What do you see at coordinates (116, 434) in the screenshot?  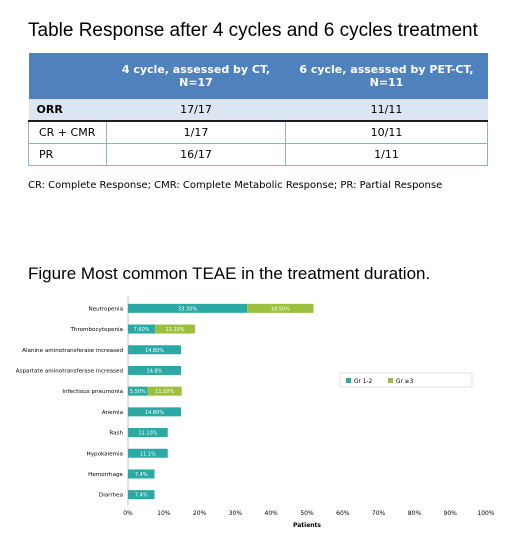 I see `category-label: Rash` at bounding box center [116, 434].